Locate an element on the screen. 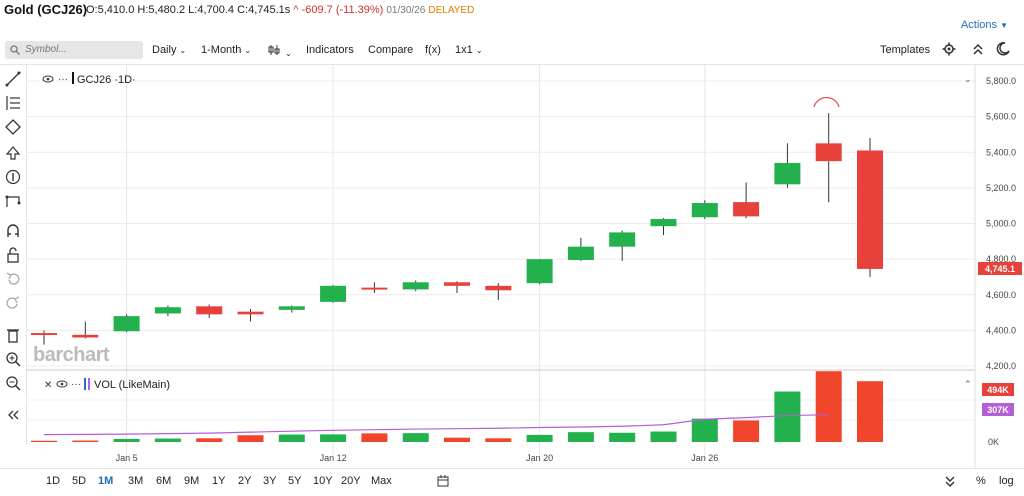 The height and width of the screenshot is (496, 1024). lock-icon is located at coordinates (13, 255).